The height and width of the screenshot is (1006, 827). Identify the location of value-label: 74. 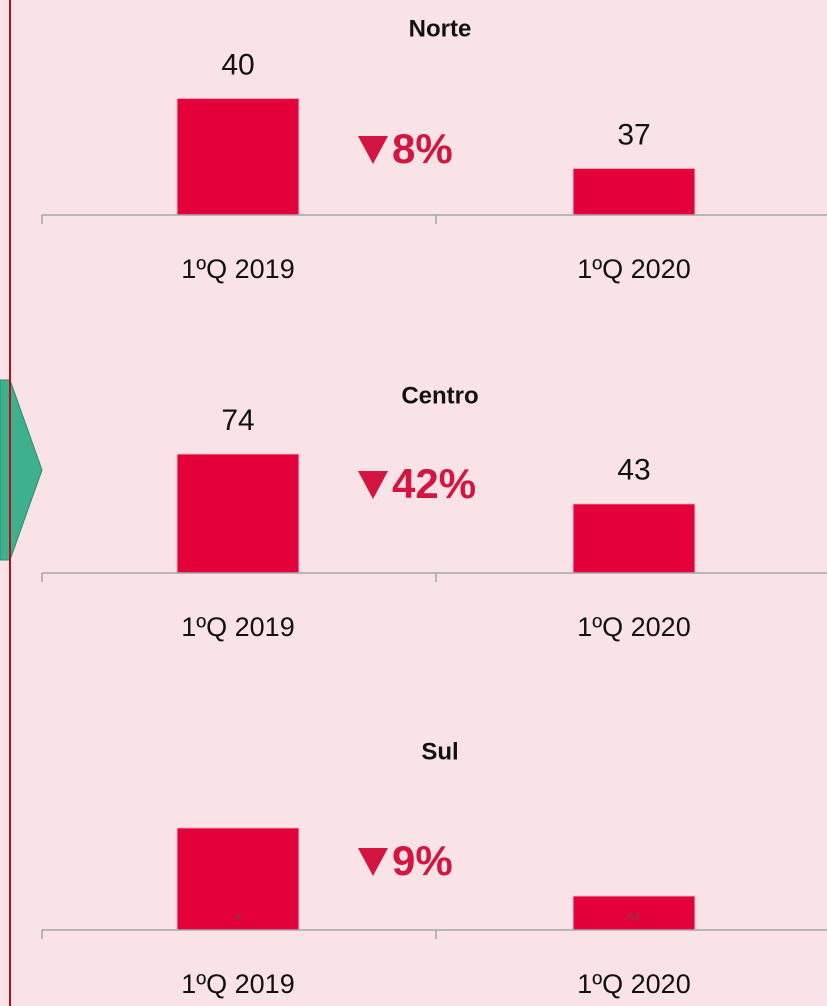
(237, 420).